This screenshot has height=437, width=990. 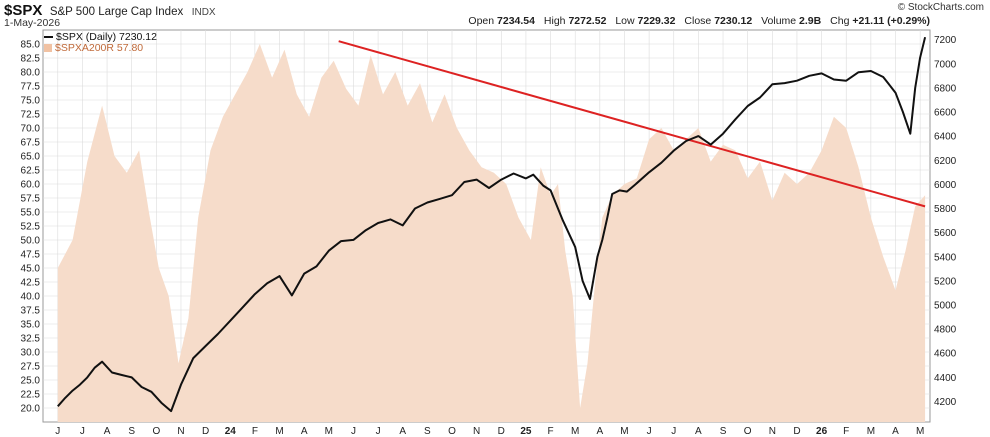 I want to click on volume-label: Volume, so click(x=779, y=21).